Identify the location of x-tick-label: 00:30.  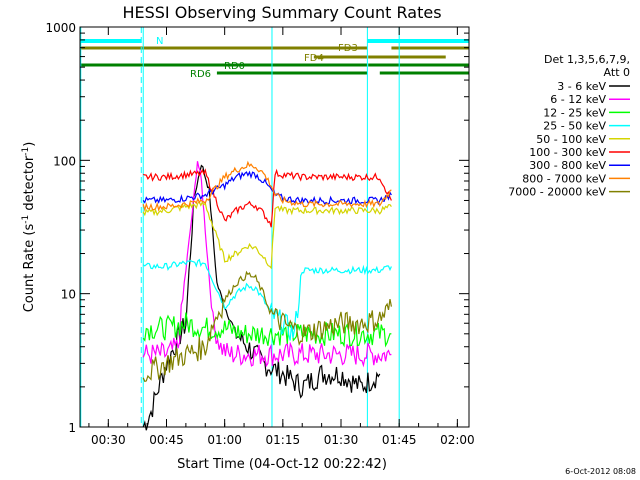
(108, 440).